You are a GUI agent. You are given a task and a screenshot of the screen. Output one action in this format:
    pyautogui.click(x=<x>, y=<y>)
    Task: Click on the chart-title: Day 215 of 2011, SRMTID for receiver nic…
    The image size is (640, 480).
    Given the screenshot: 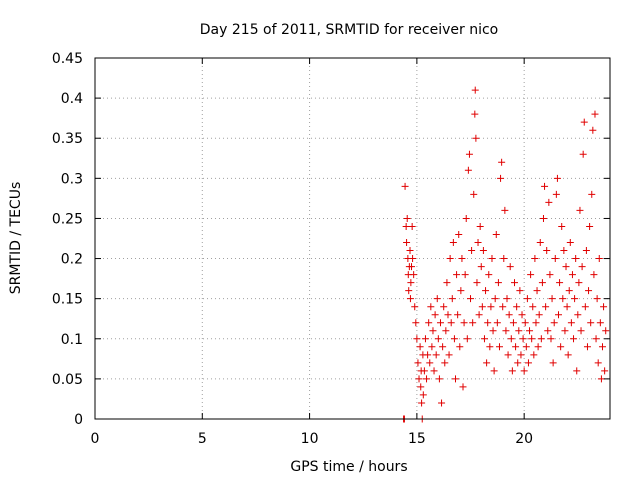 What is the action you would take?
    pyautogui.click(x=349, y=30)
    